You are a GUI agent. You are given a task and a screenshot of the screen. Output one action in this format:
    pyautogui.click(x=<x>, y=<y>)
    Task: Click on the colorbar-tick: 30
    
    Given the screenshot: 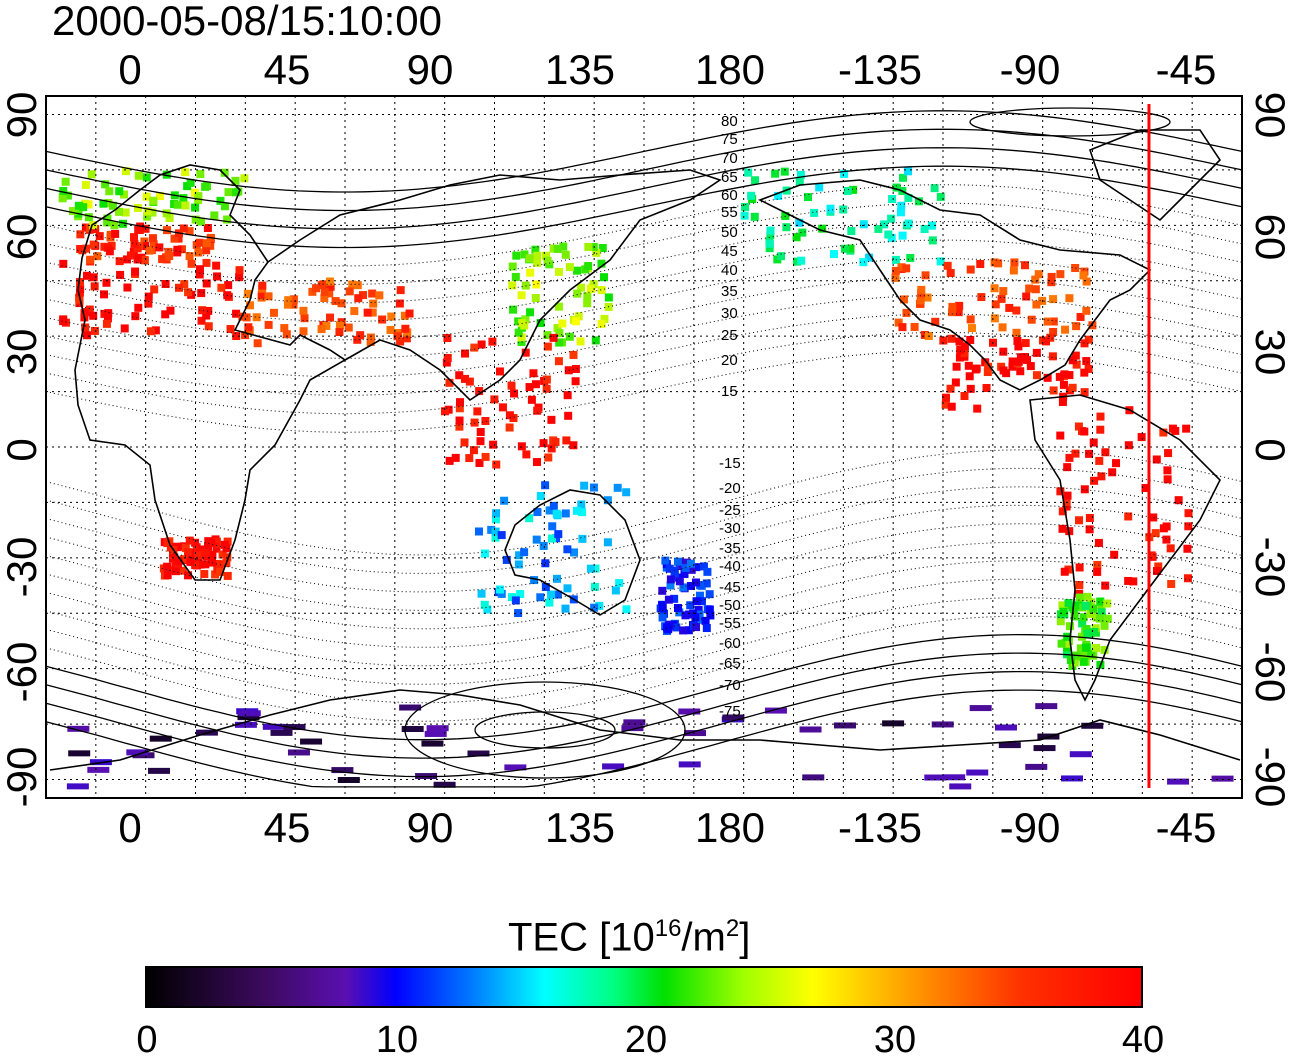 What is the action you would take?
    pyautogui.click(x=895, y=1040)
    